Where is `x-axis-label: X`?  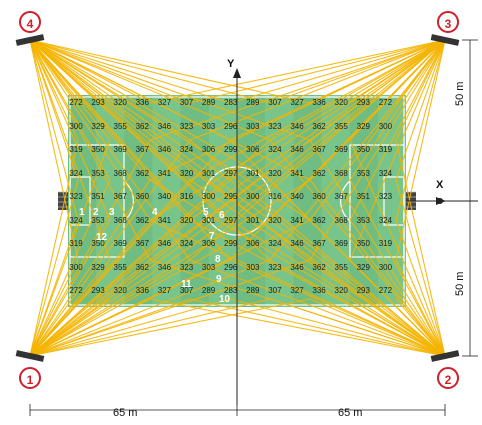 x-axis-label: X is located at coordinates (440, 185).